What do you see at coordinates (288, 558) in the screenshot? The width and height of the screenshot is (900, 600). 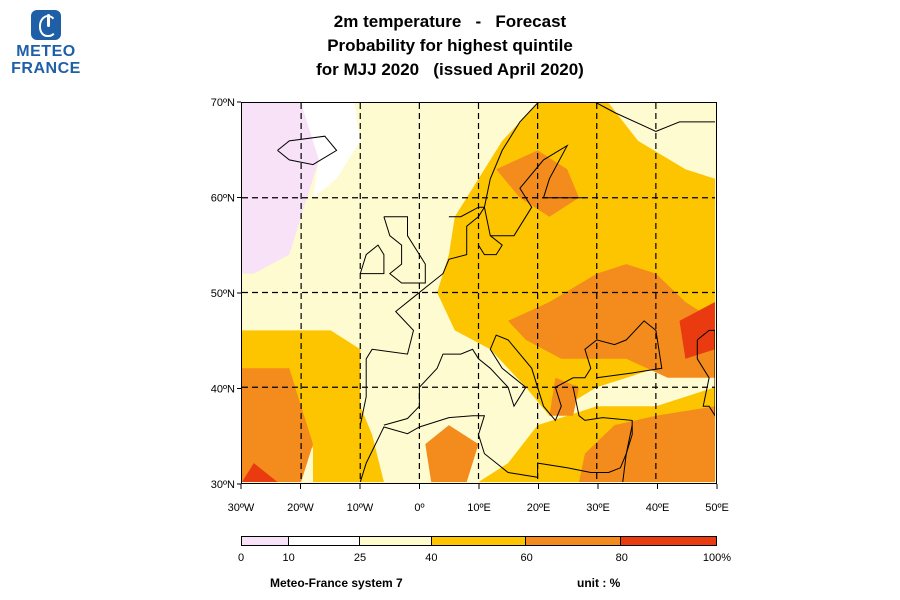 I see `legend-break-label: 10` at bounding box center [288, 558].